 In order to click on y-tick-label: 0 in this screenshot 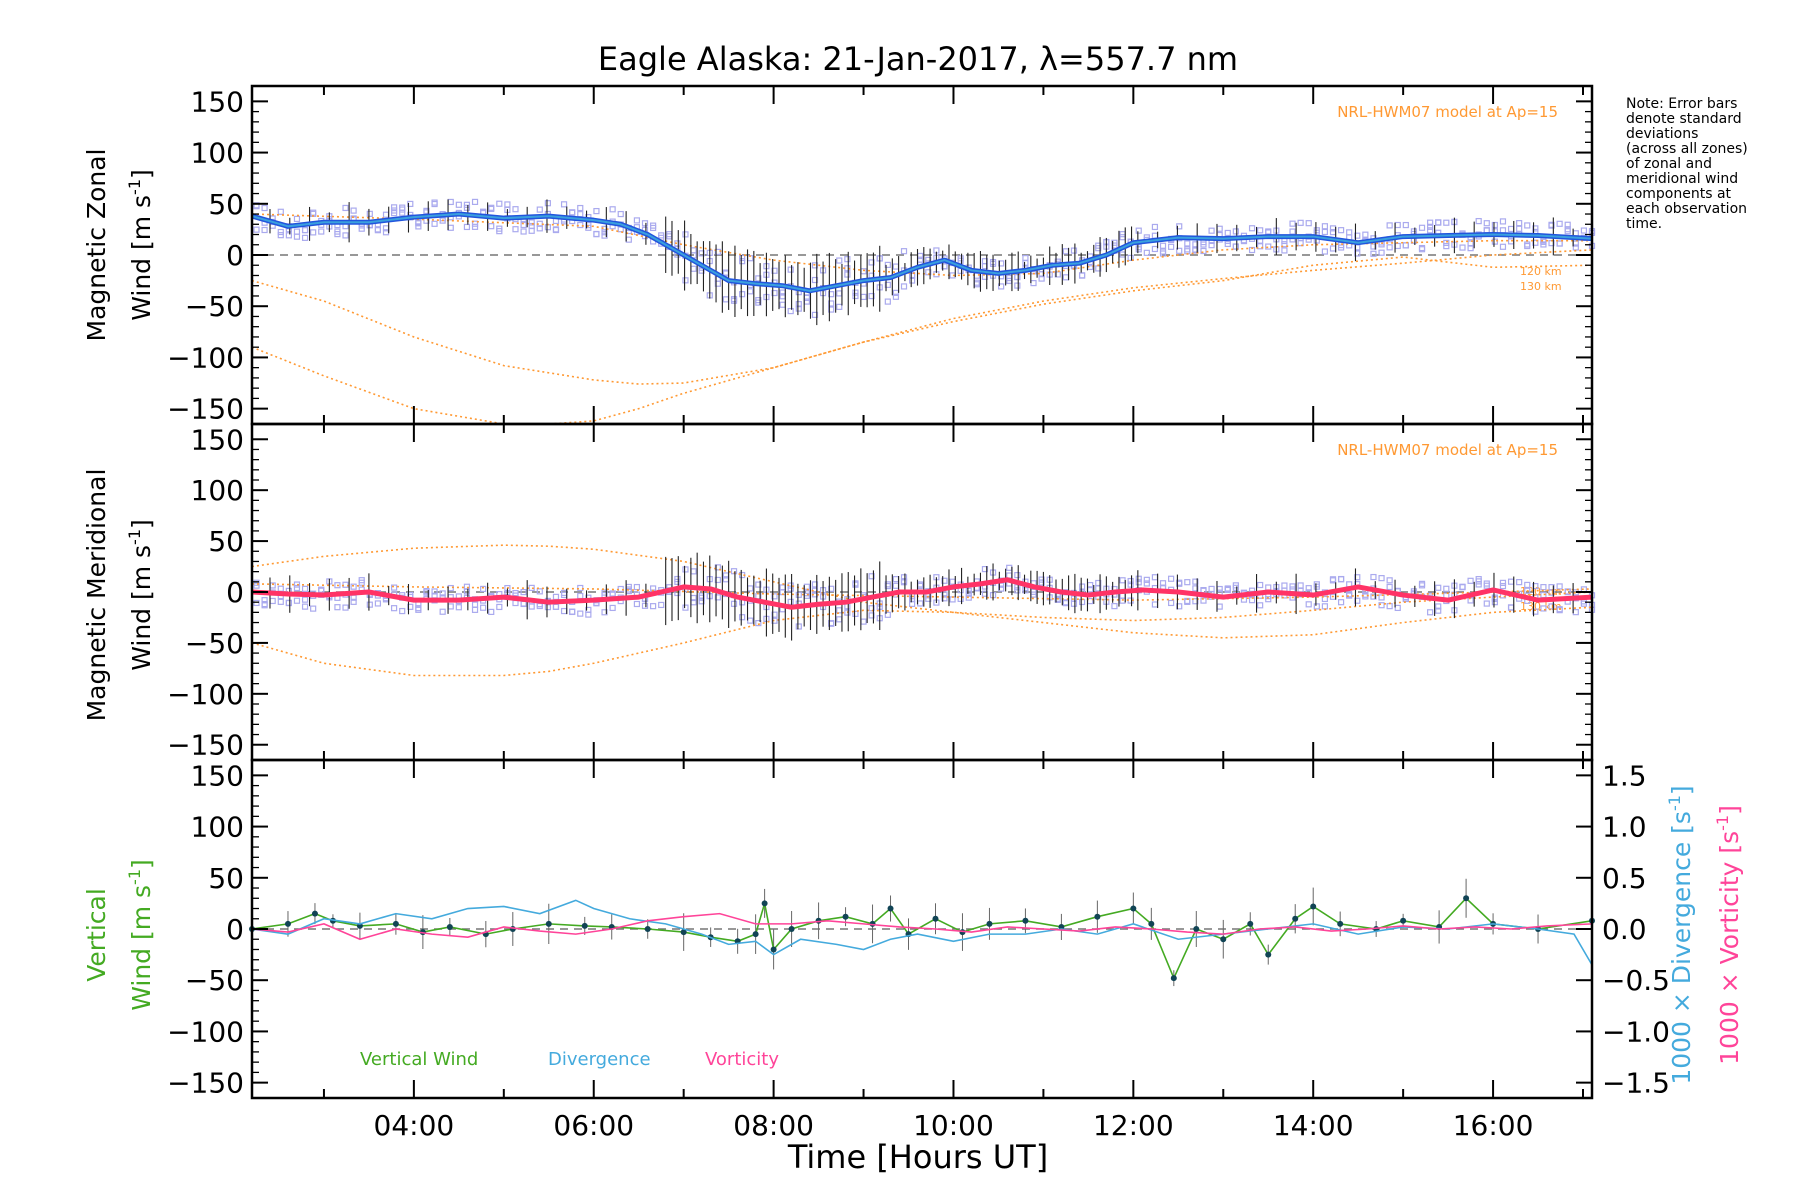, I will do `click(235, 255)`.